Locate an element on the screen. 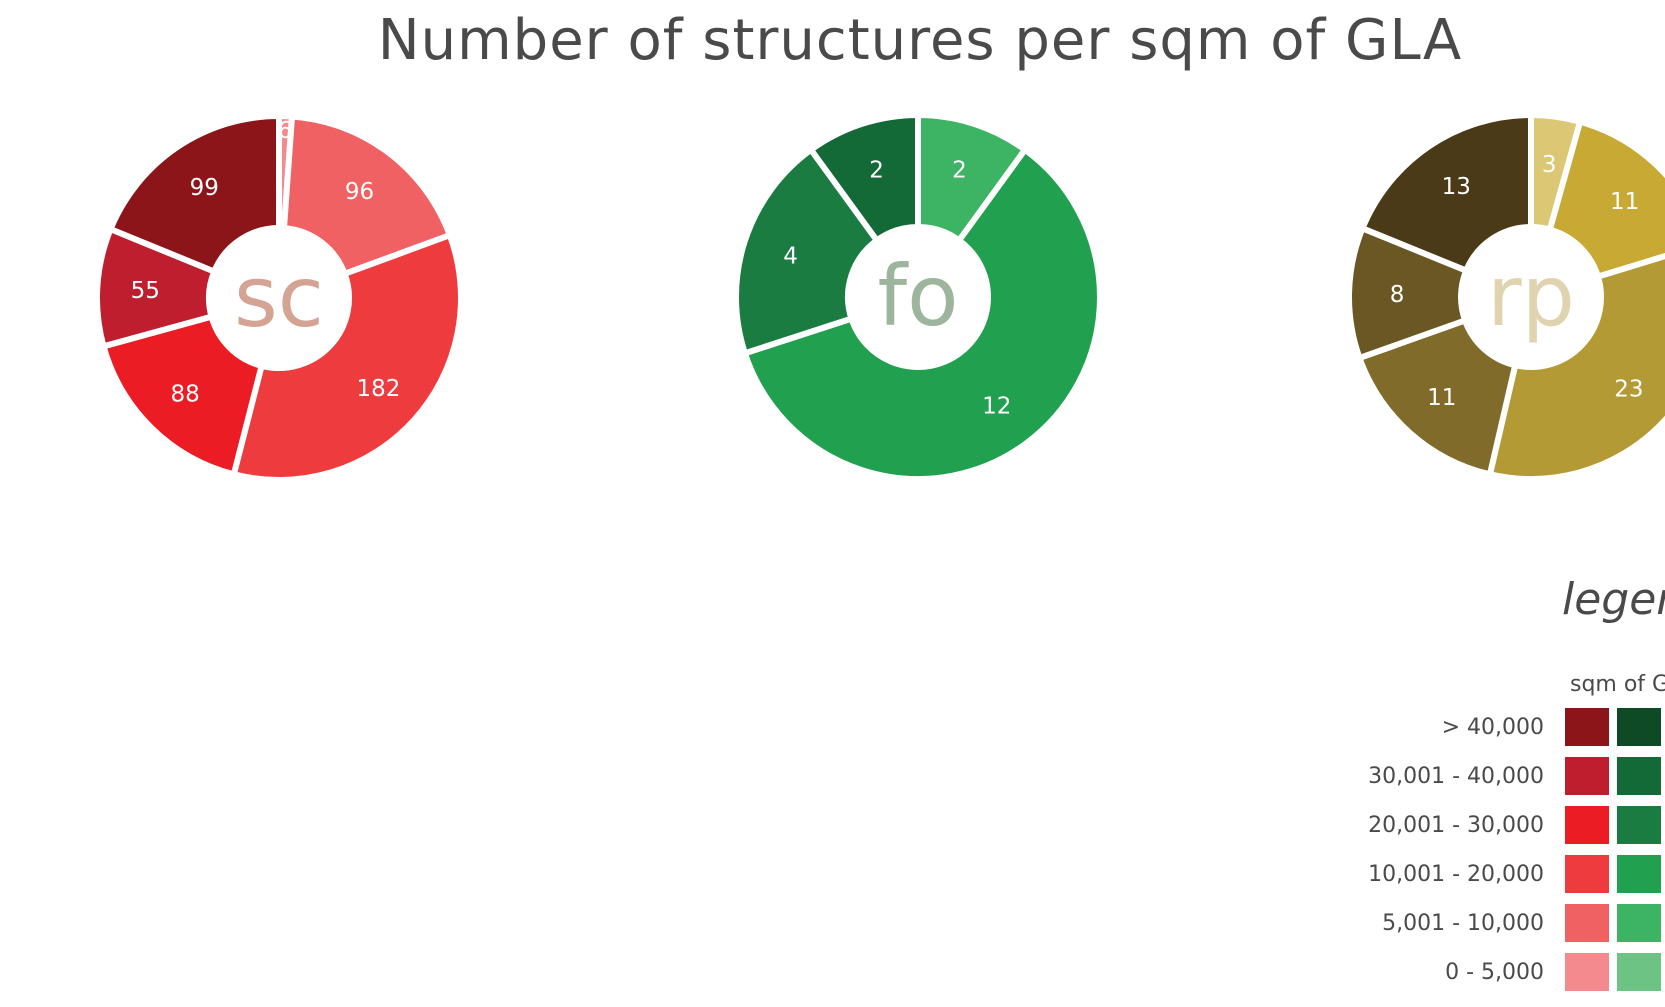 Image resolution: width=1665 pixels, height=1007 pixels. center-label-sc: sc is located at coordinates (279, 297).